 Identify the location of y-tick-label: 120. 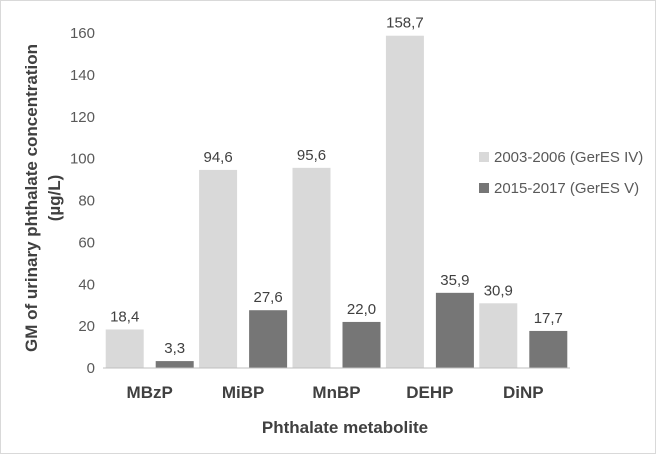
(82, 117).